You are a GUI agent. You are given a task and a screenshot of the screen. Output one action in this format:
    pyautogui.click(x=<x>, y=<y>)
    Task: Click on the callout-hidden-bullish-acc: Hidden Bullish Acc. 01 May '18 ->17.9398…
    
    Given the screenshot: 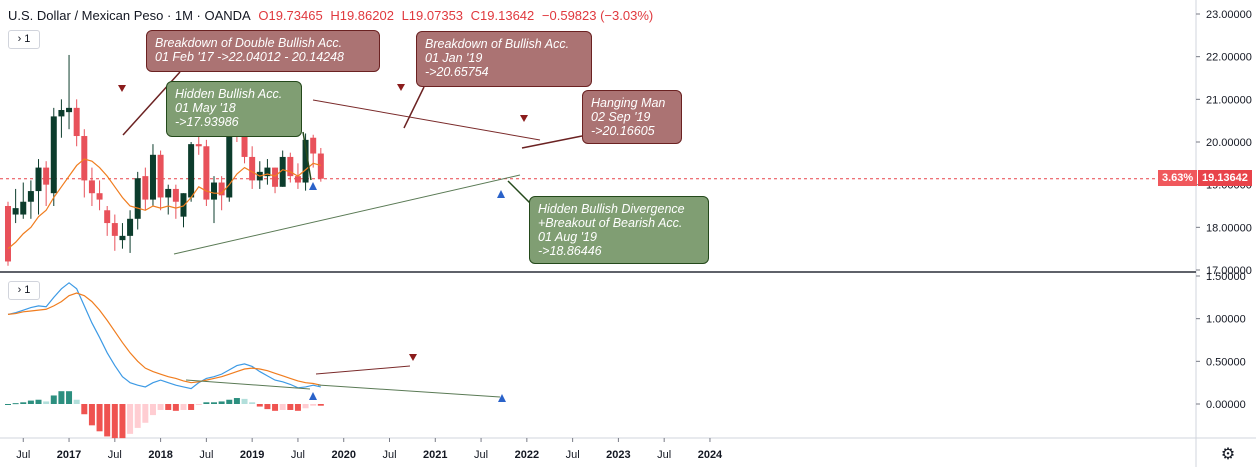 What is the action you would take?
    pyautogui.click(x=234, y=109)
    